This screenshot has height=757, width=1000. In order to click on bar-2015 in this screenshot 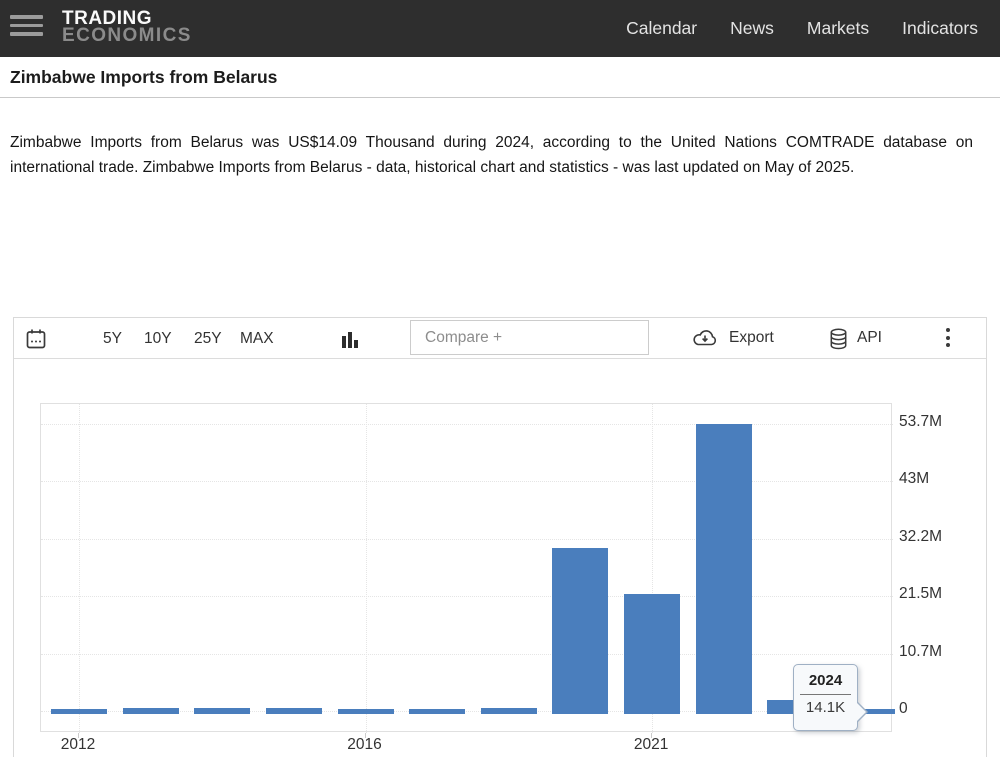, I will do `click(293, 711)`.